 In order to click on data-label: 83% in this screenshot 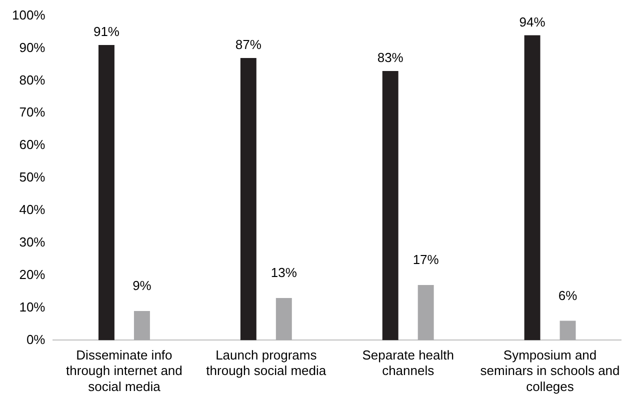, I will do `click(390, 58)`.